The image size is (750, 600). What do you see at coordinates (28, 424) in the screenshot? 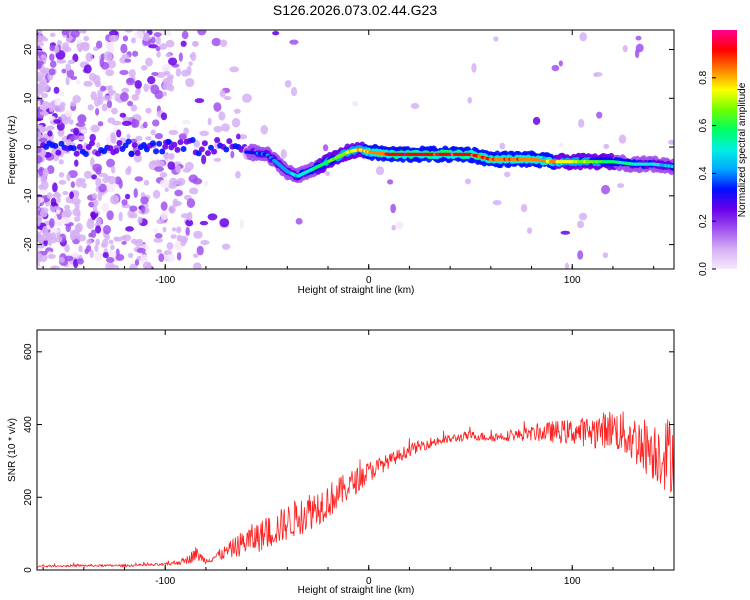
I see `snr-ytick-label: 400` at bounding box center [28, 424].